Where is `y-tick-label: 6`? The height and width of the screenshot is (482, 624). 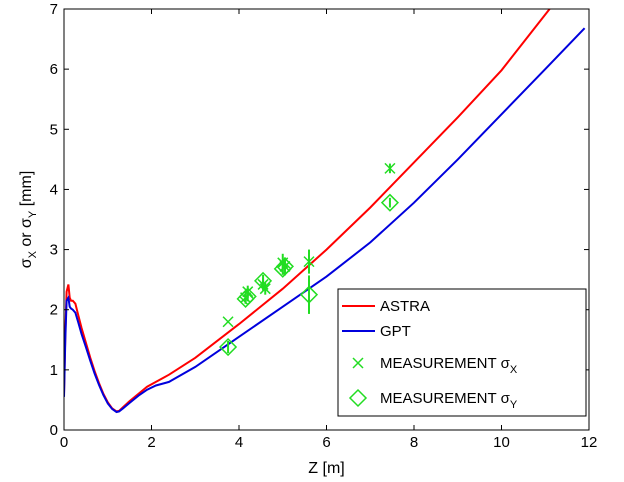
y-tick-label: 6 is located at coordinates (54, 69).